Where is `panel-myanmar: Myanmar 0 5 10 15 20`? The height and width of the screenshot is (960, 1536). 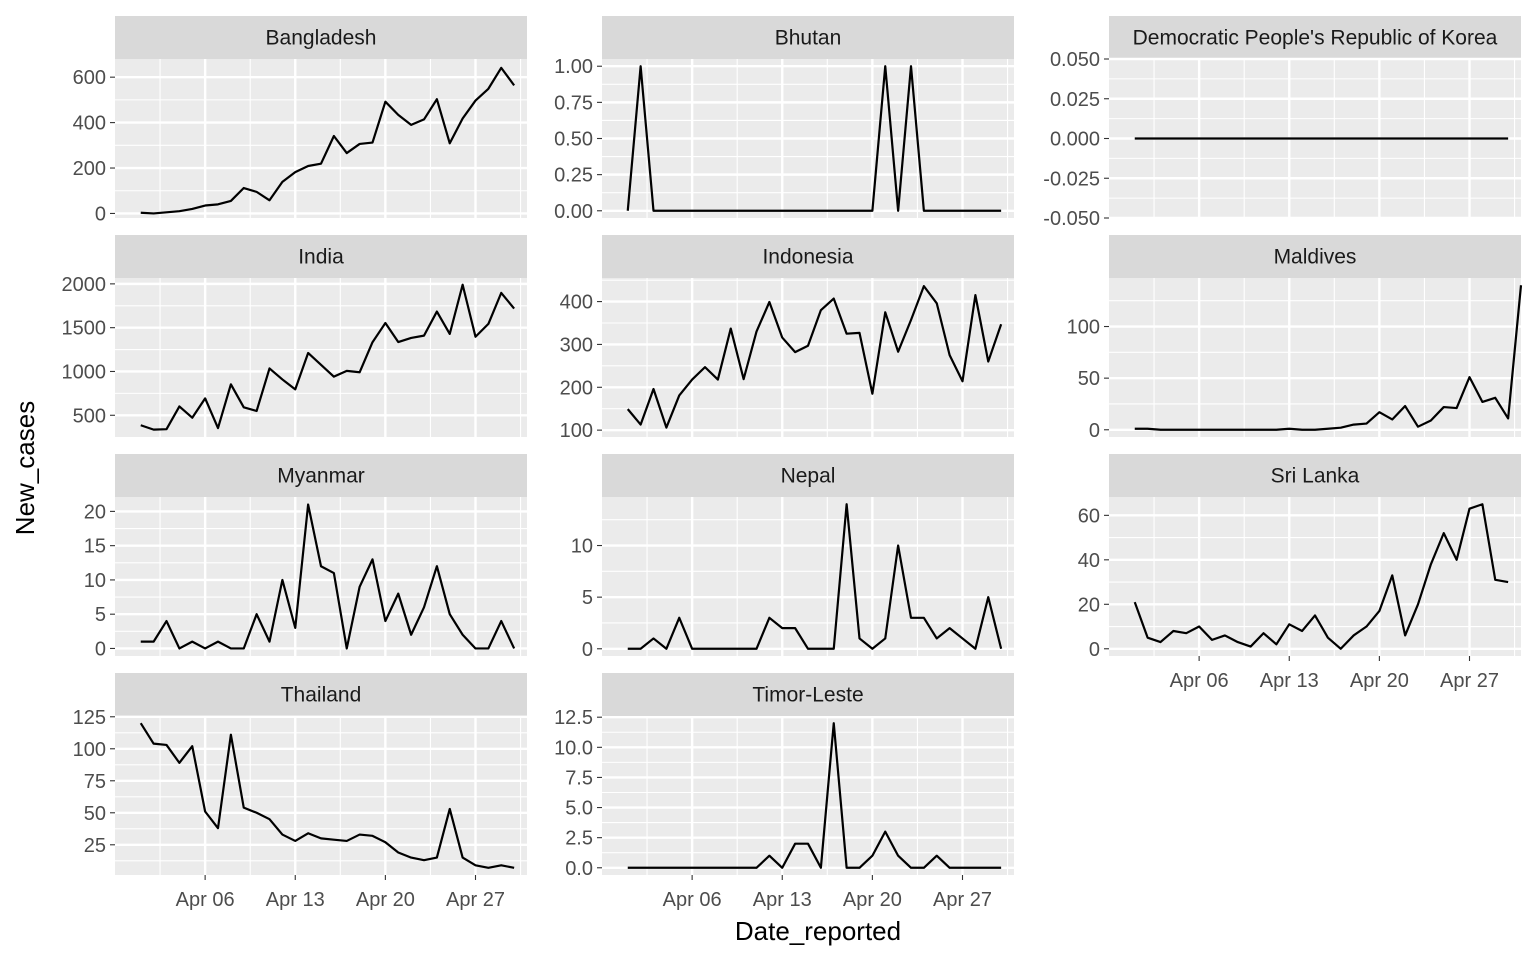 panel-myanmar: Myanmar 0 5 10 15 20 is located at coordinates (305, 557).